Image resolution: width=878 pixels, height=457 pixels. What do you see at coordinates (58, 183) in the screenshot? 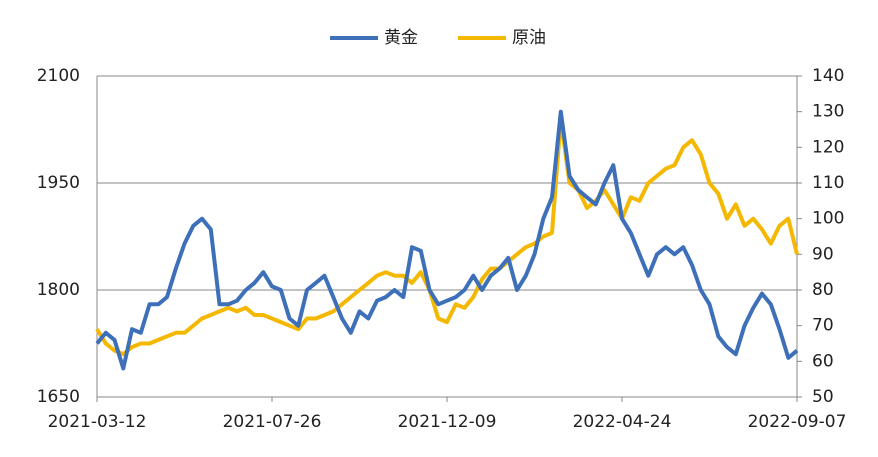
I see `y-tick-label: 1950` at bounding box center [58, 183].